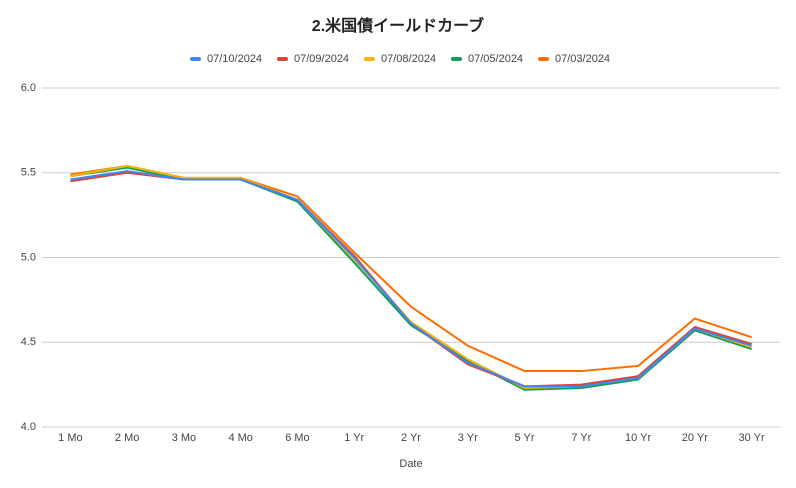  Describe the element at coordinates (70, 438) in the screenshot. I see `x-tick-label: 1 Mo` at that location.